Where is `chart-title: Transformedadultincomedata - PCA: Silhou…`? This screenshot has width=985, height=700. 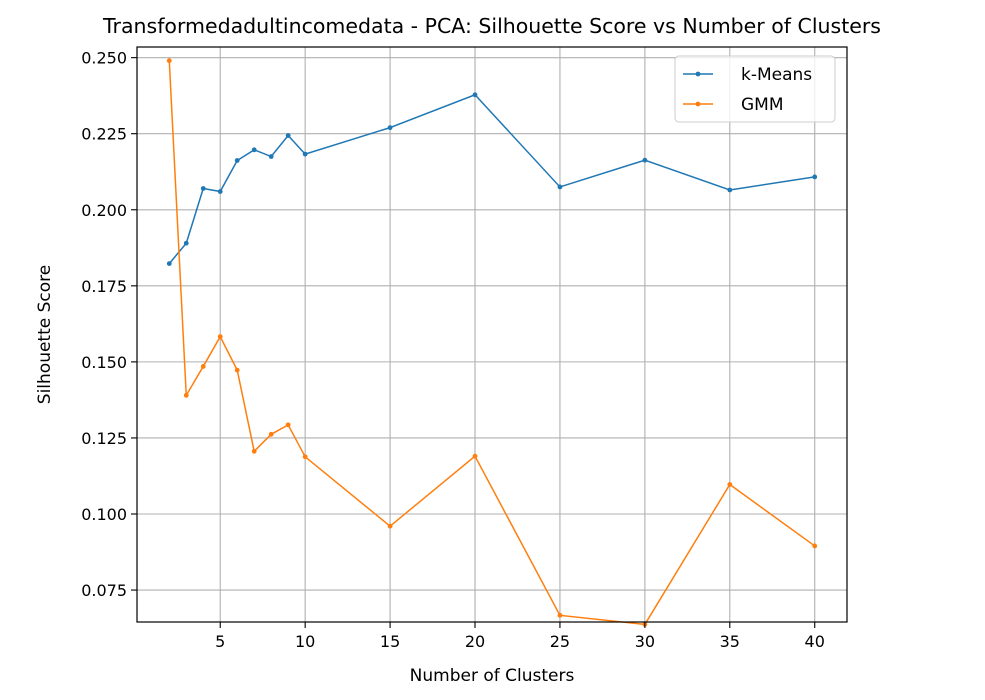 chart-title: Transformedadultincomedata - PCA: Silhou… is located at coordinates (491, 26).